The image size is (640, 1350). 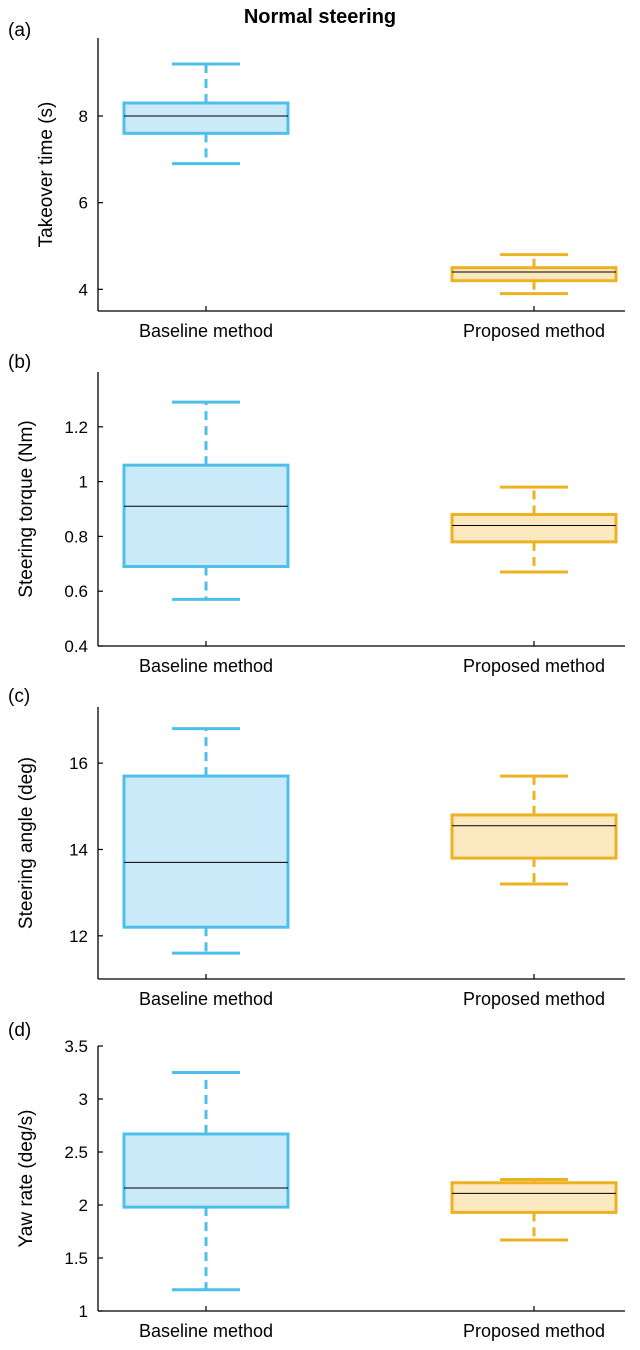 I want to click on panel-d-y-tick-label: 1.5, so click(x=76, y=1258).